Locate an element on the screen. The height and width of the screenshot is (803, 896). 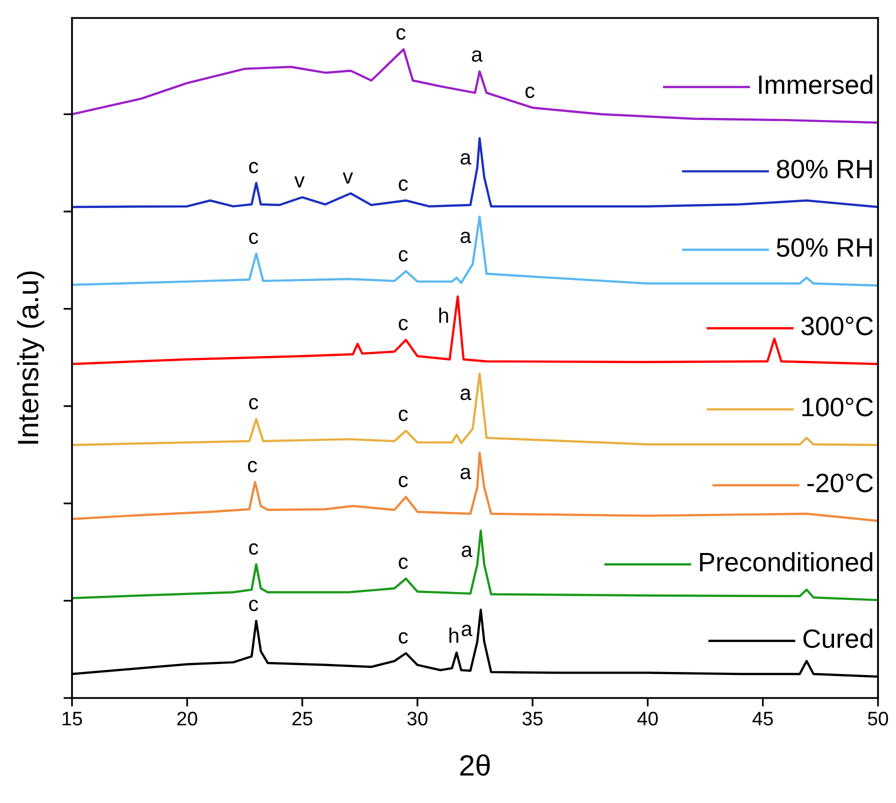
legend-label: Immersed is located at coordinates (815, 84).